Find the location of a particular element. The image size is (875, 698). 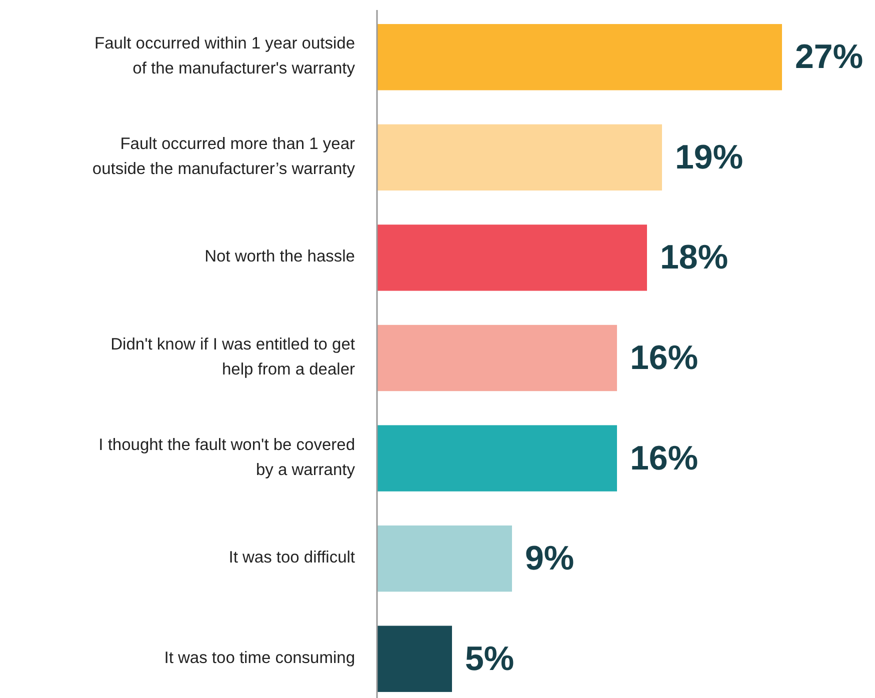

data-label: 18% is located at coordinates (694, 257).